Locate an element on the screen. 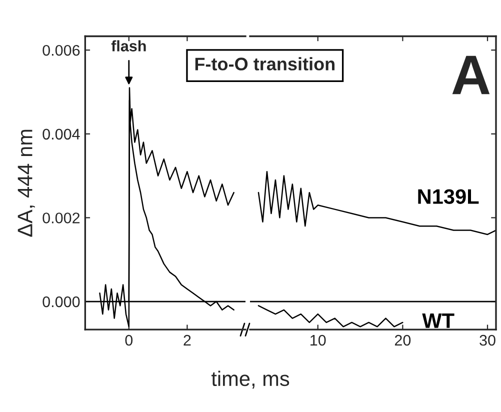 The width and height of the screenshot is (501, 412). y-tick-label: 0.000 is located at coordinates (61, 302).